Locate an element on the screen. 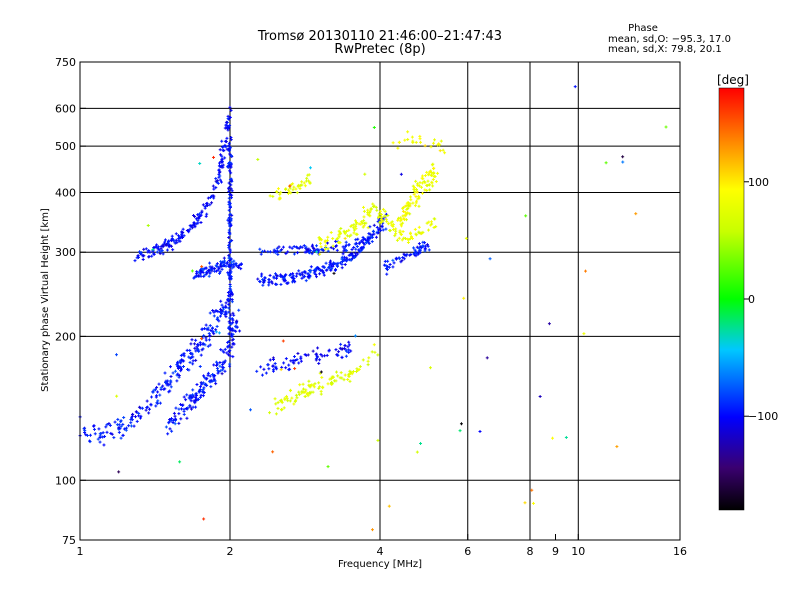  y-tick-label: 300 is located at coordinates (65, 252).